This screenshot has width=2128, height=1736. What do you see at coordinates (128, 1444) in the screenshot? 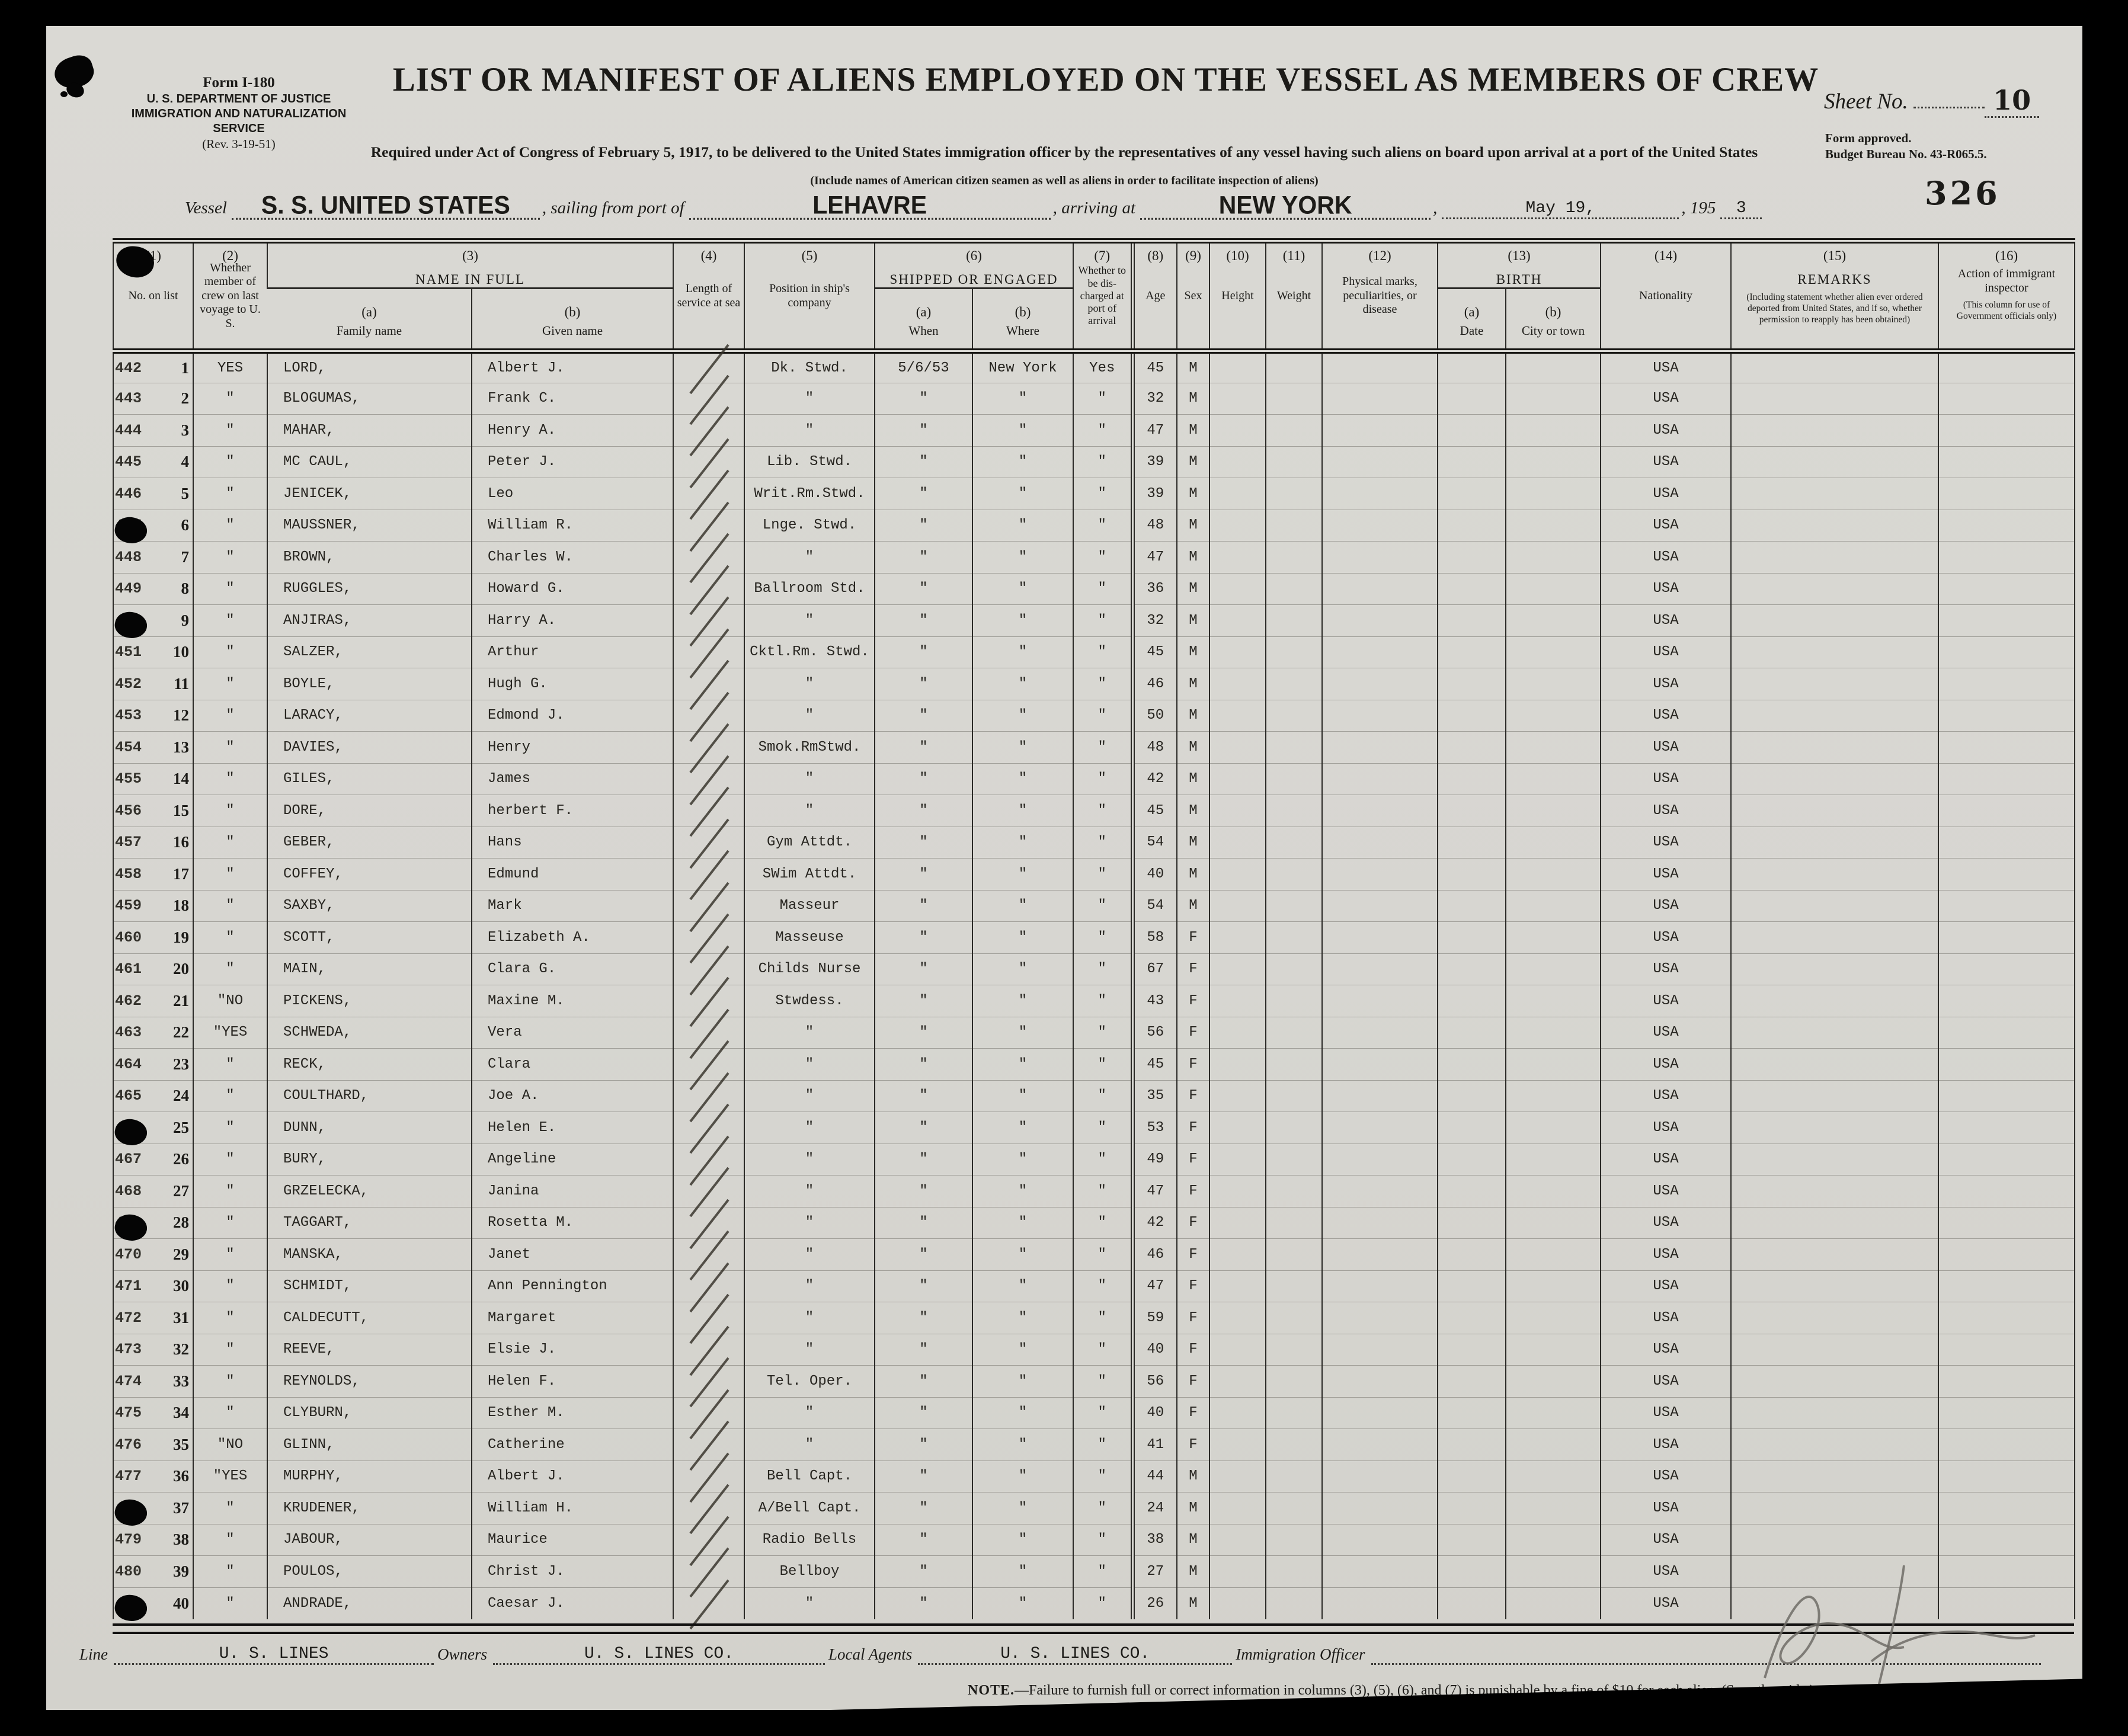
I see `stamped-serial-number: 476` at bounding box center [128, 1444].